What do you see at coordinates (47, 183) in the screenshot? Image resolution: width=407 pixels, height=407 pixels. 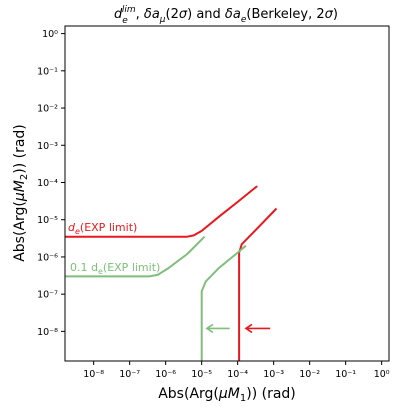 I see `y-tick-label: 10⁻⁴` at bounding box center [47, 183].